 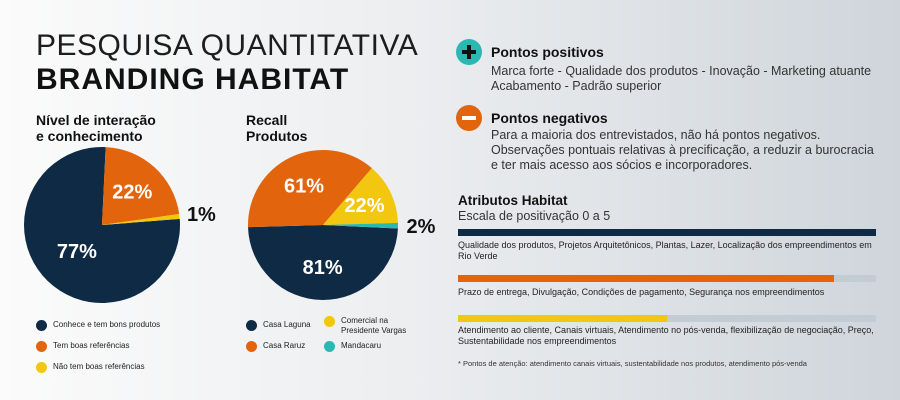 I want to click on positives-title: Pontos positivos, so click(x=547, y=52).